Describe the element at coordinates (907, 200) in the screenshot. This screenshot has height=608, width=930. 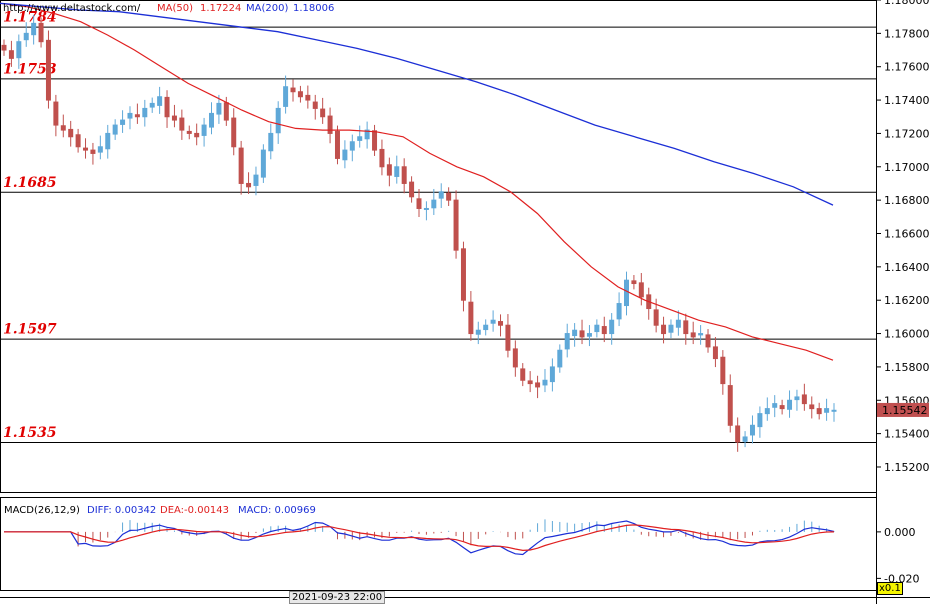
I see `price-tick-label: 1.16800` at that location.